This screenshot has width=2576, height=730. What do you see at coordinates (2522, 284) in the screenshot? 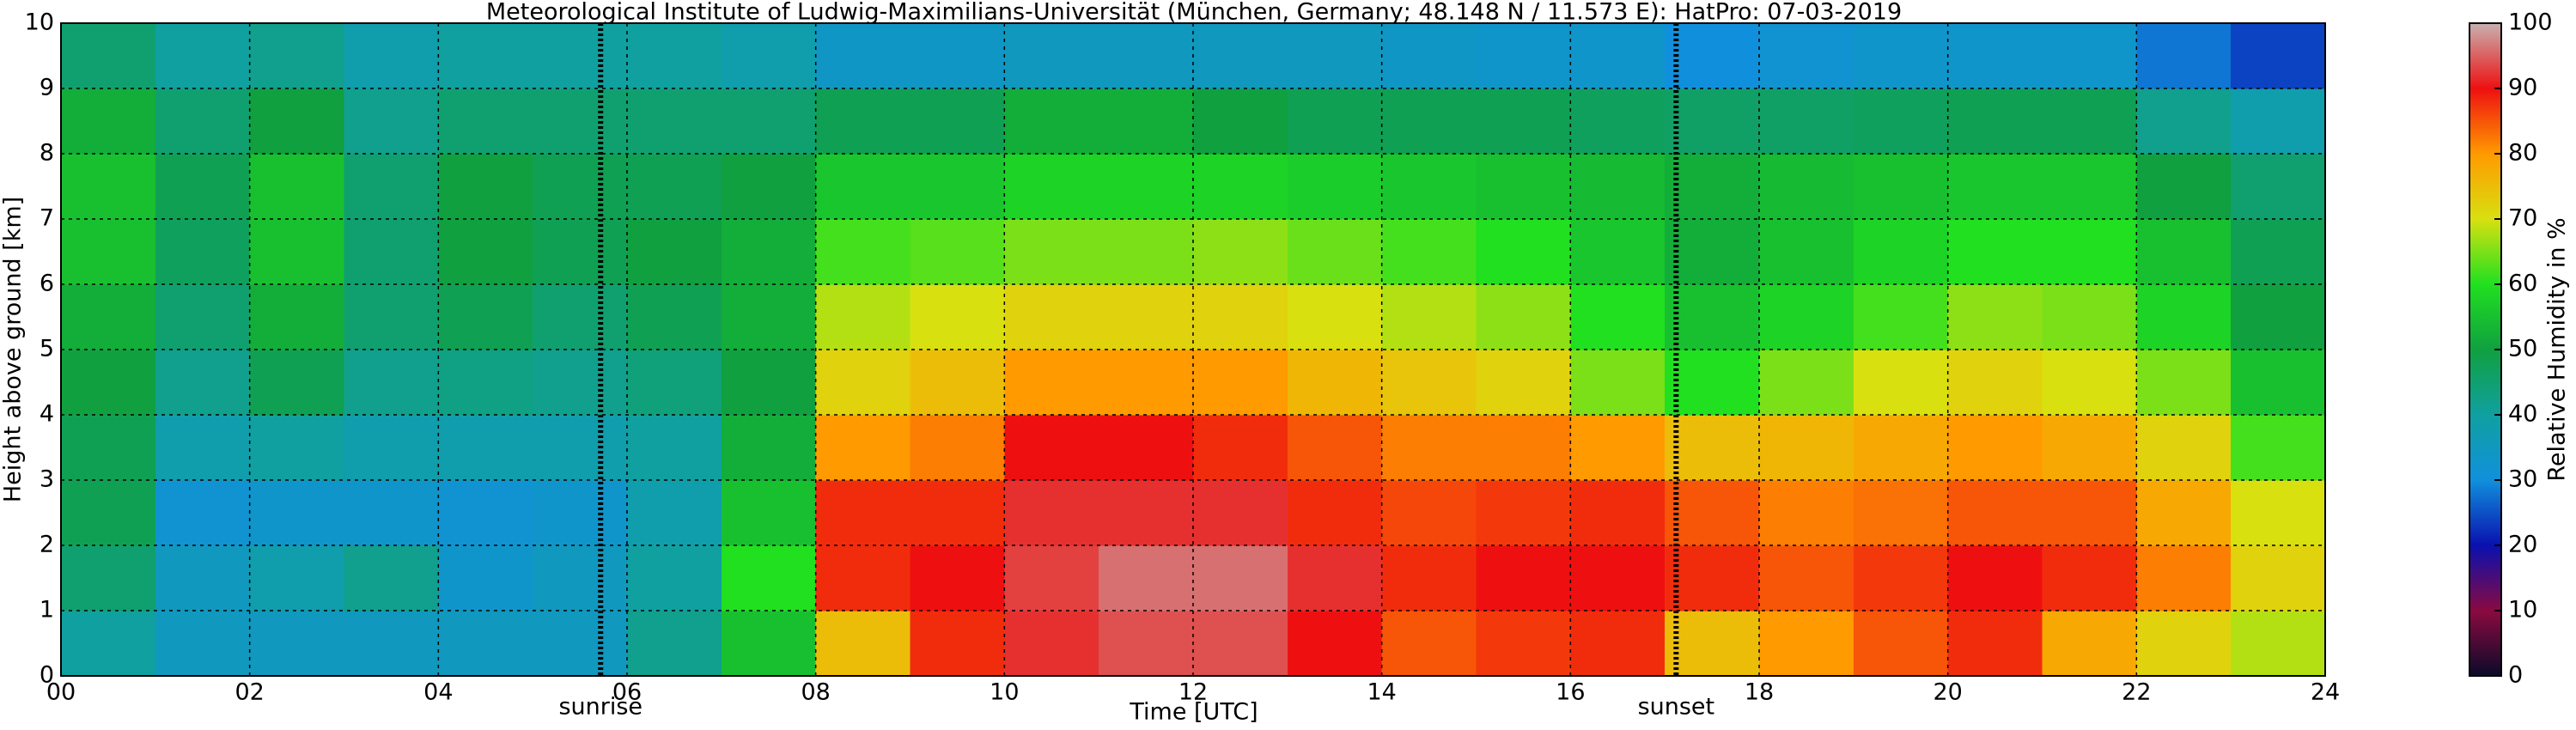
I see `colorbar-tick-label: 60` at bounding box center [2522, 284].